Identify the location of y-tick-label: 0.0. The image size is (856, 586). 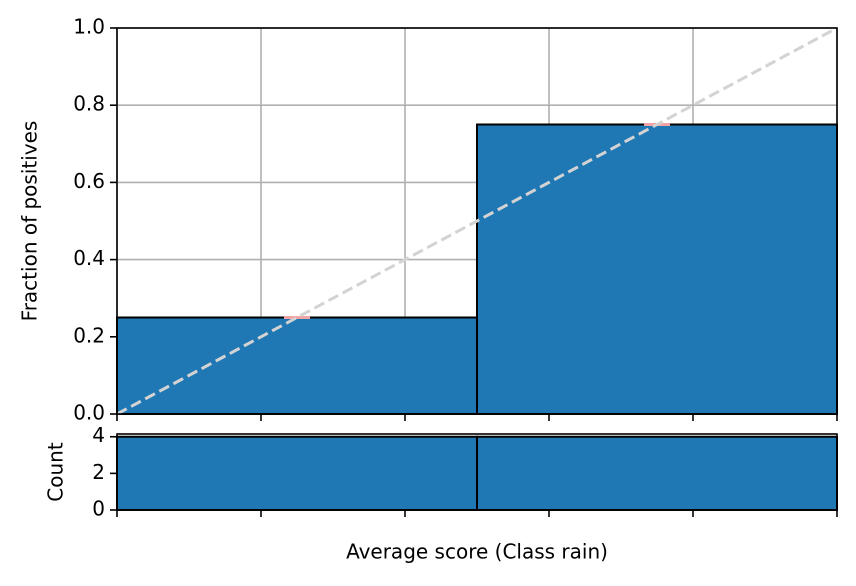
(89, 413).